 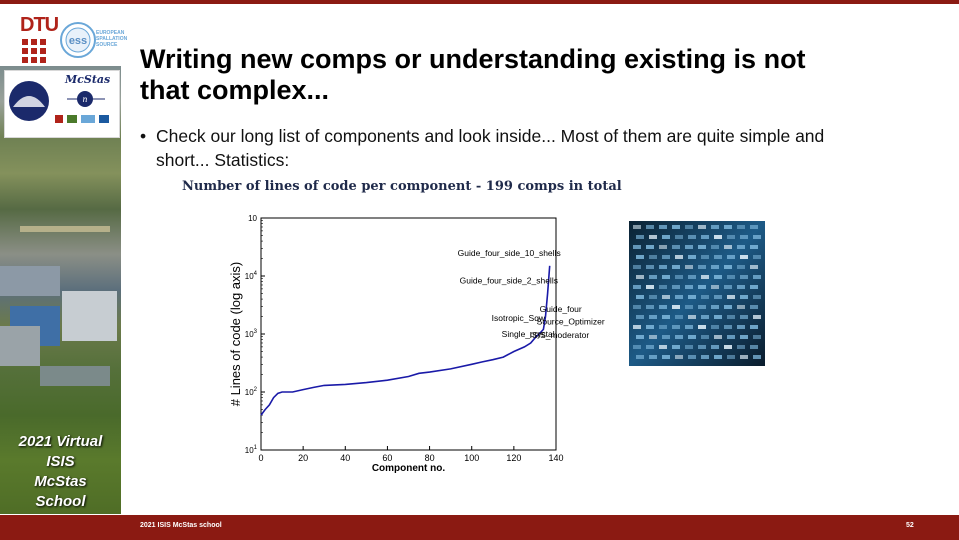 I want to click on series-line, so click(x=405, y=340).